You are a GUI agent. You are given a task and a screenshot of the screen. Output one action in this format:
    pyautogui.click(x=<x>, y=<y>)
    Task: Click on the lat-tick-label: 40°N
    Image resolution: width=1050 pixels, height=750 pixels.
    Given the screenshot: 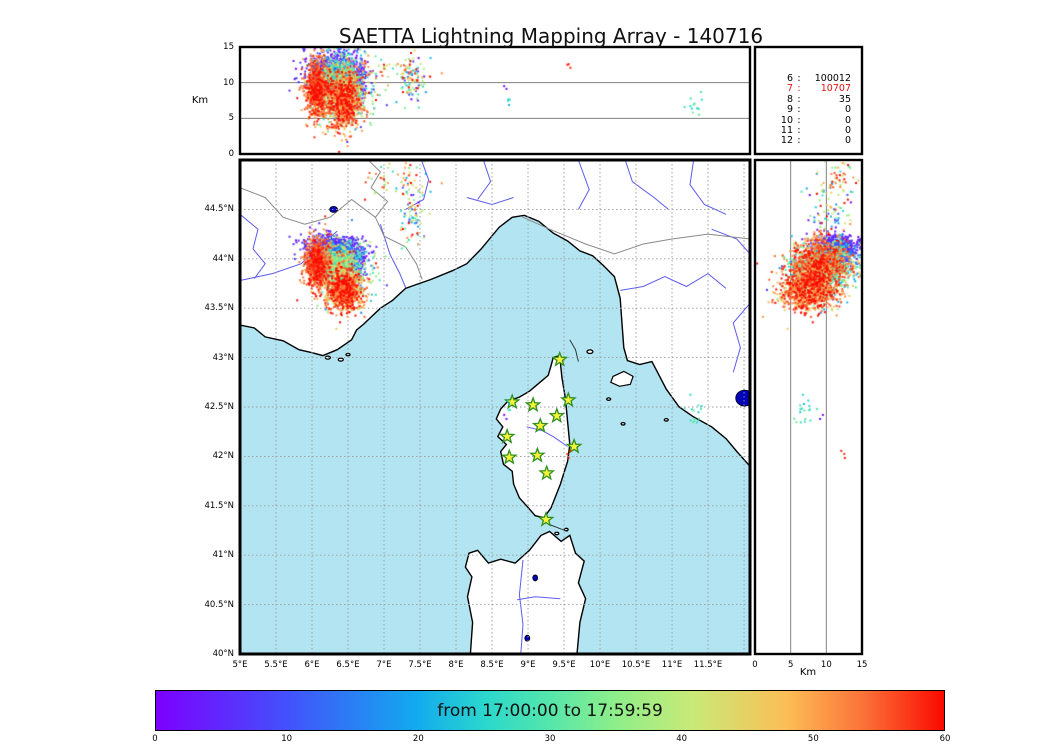 What is the action you would take?
    pyautogui.click(x=223, y=654)
    